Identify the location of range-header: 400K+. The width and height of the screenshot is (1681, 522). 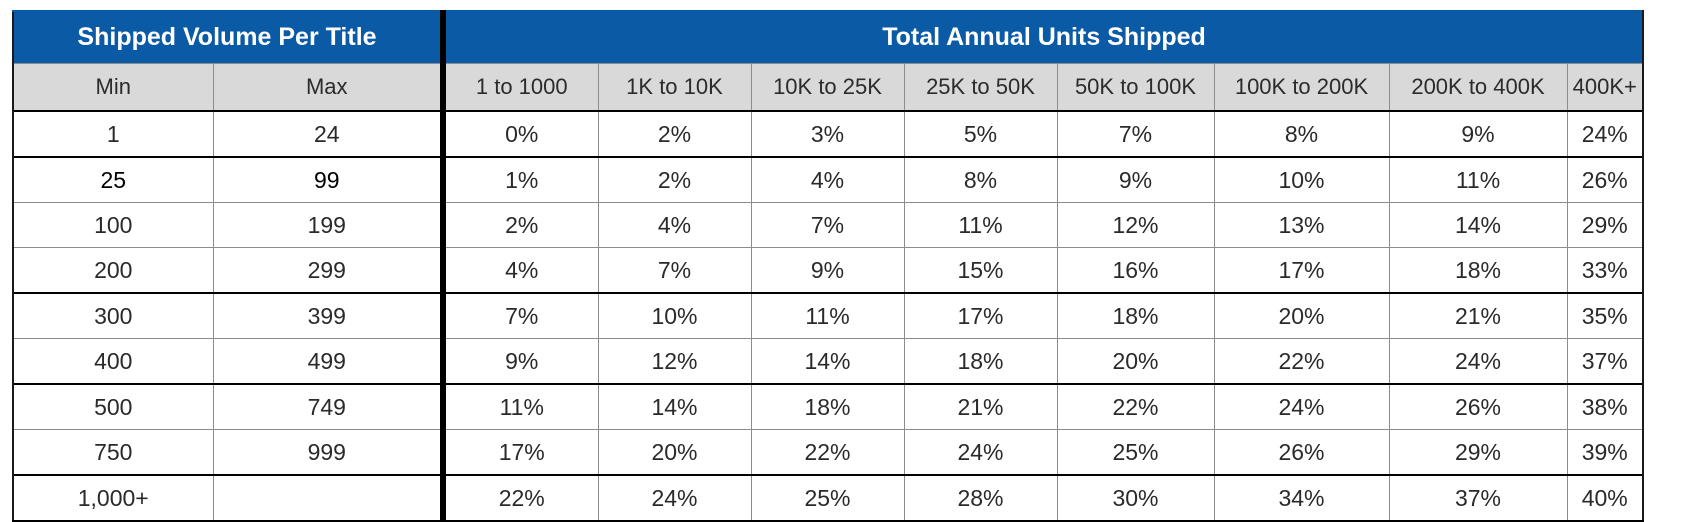
(1605, 87).